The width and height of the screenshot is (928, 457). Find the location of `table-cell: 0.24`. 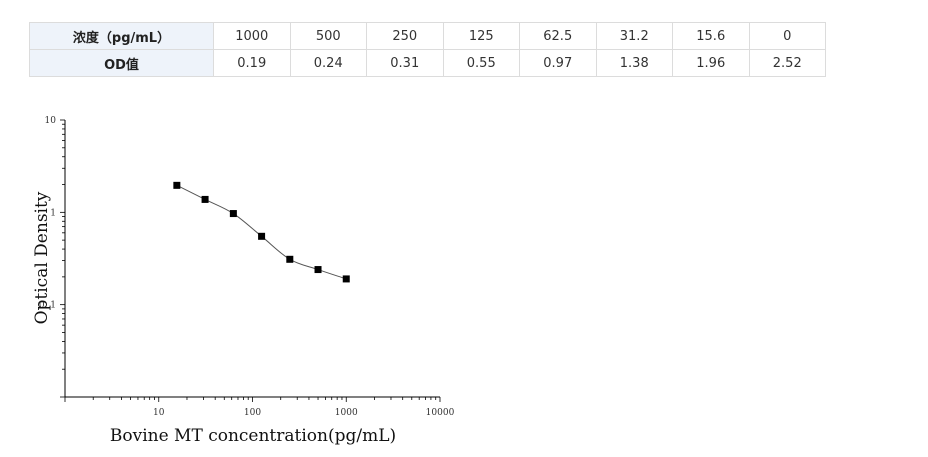

table-cell: 0.24 is located at coordinates (328, 63).